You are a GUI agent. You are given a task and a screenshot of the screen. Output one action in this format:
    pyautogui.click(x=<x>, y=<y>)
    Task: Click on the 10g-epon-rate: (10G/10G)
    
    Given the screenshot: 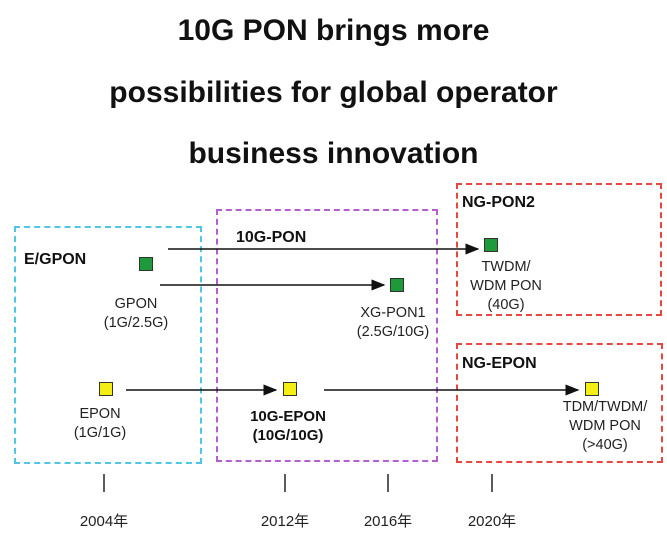 What is the action you would take?
    pyautogui.click(x=288, y=435)
    